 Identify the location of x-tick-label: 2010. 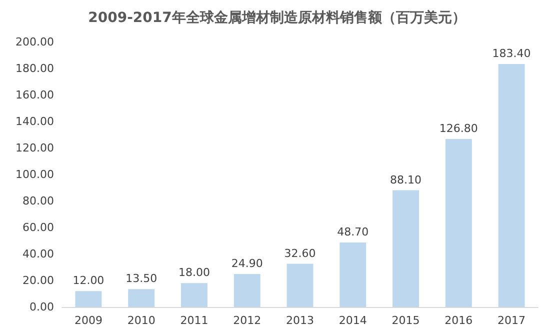
(141, 320).